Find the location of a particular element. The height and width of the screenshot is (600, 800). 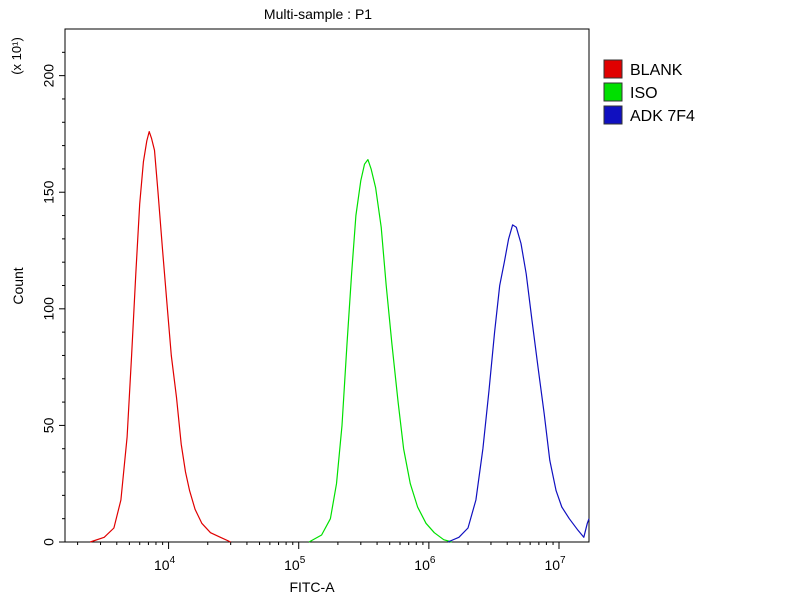

y-tick-label: 50 is located at coordinates (49, 425).